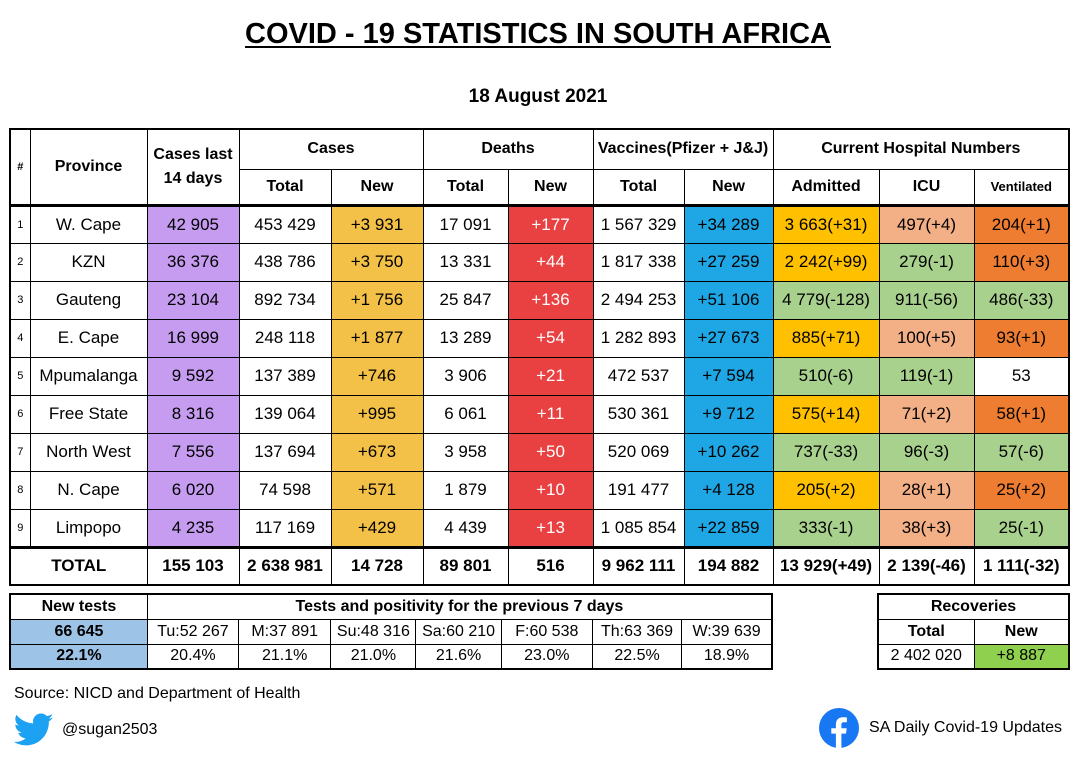 This screenshot has height=758, width=1076. What do you see at coordinates (826, 376) in the screenshot?
I see `admitted: 510(-6)` at bounding box center [826, 376].